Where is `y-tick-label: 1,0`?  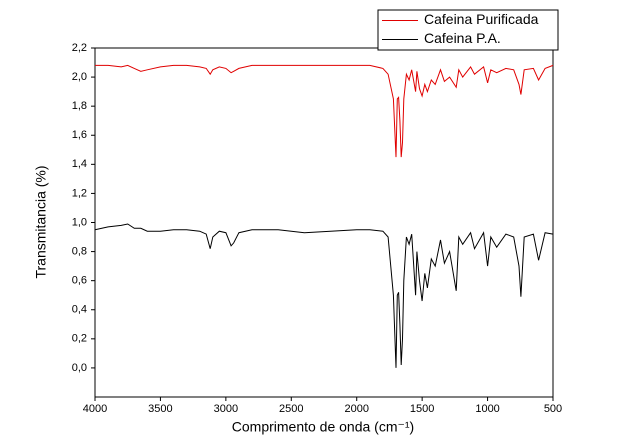
y-tick-label: 1,0 is located at coordinates (79, 222).